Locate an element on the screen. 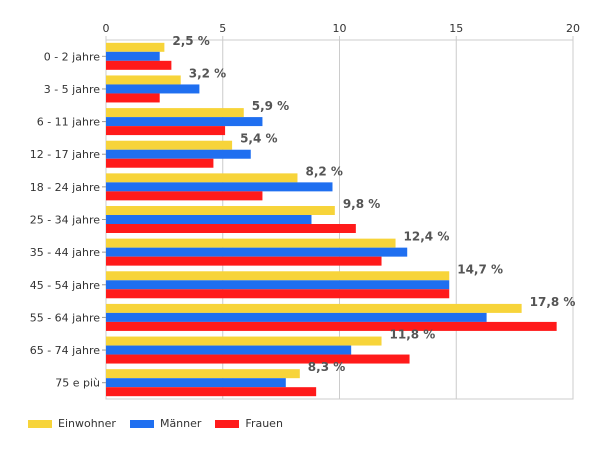 This screenshot has width=600, height=450. category-label: 55 - 64 jahre is located at coordinates (65, 317).